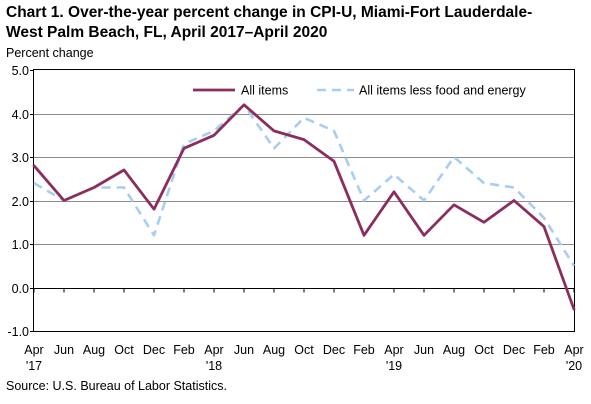  What do you see at coordinates (20, 245) in the screenshot?
I see `y-tick-label: 1.0` at bounding box center [20, 245].